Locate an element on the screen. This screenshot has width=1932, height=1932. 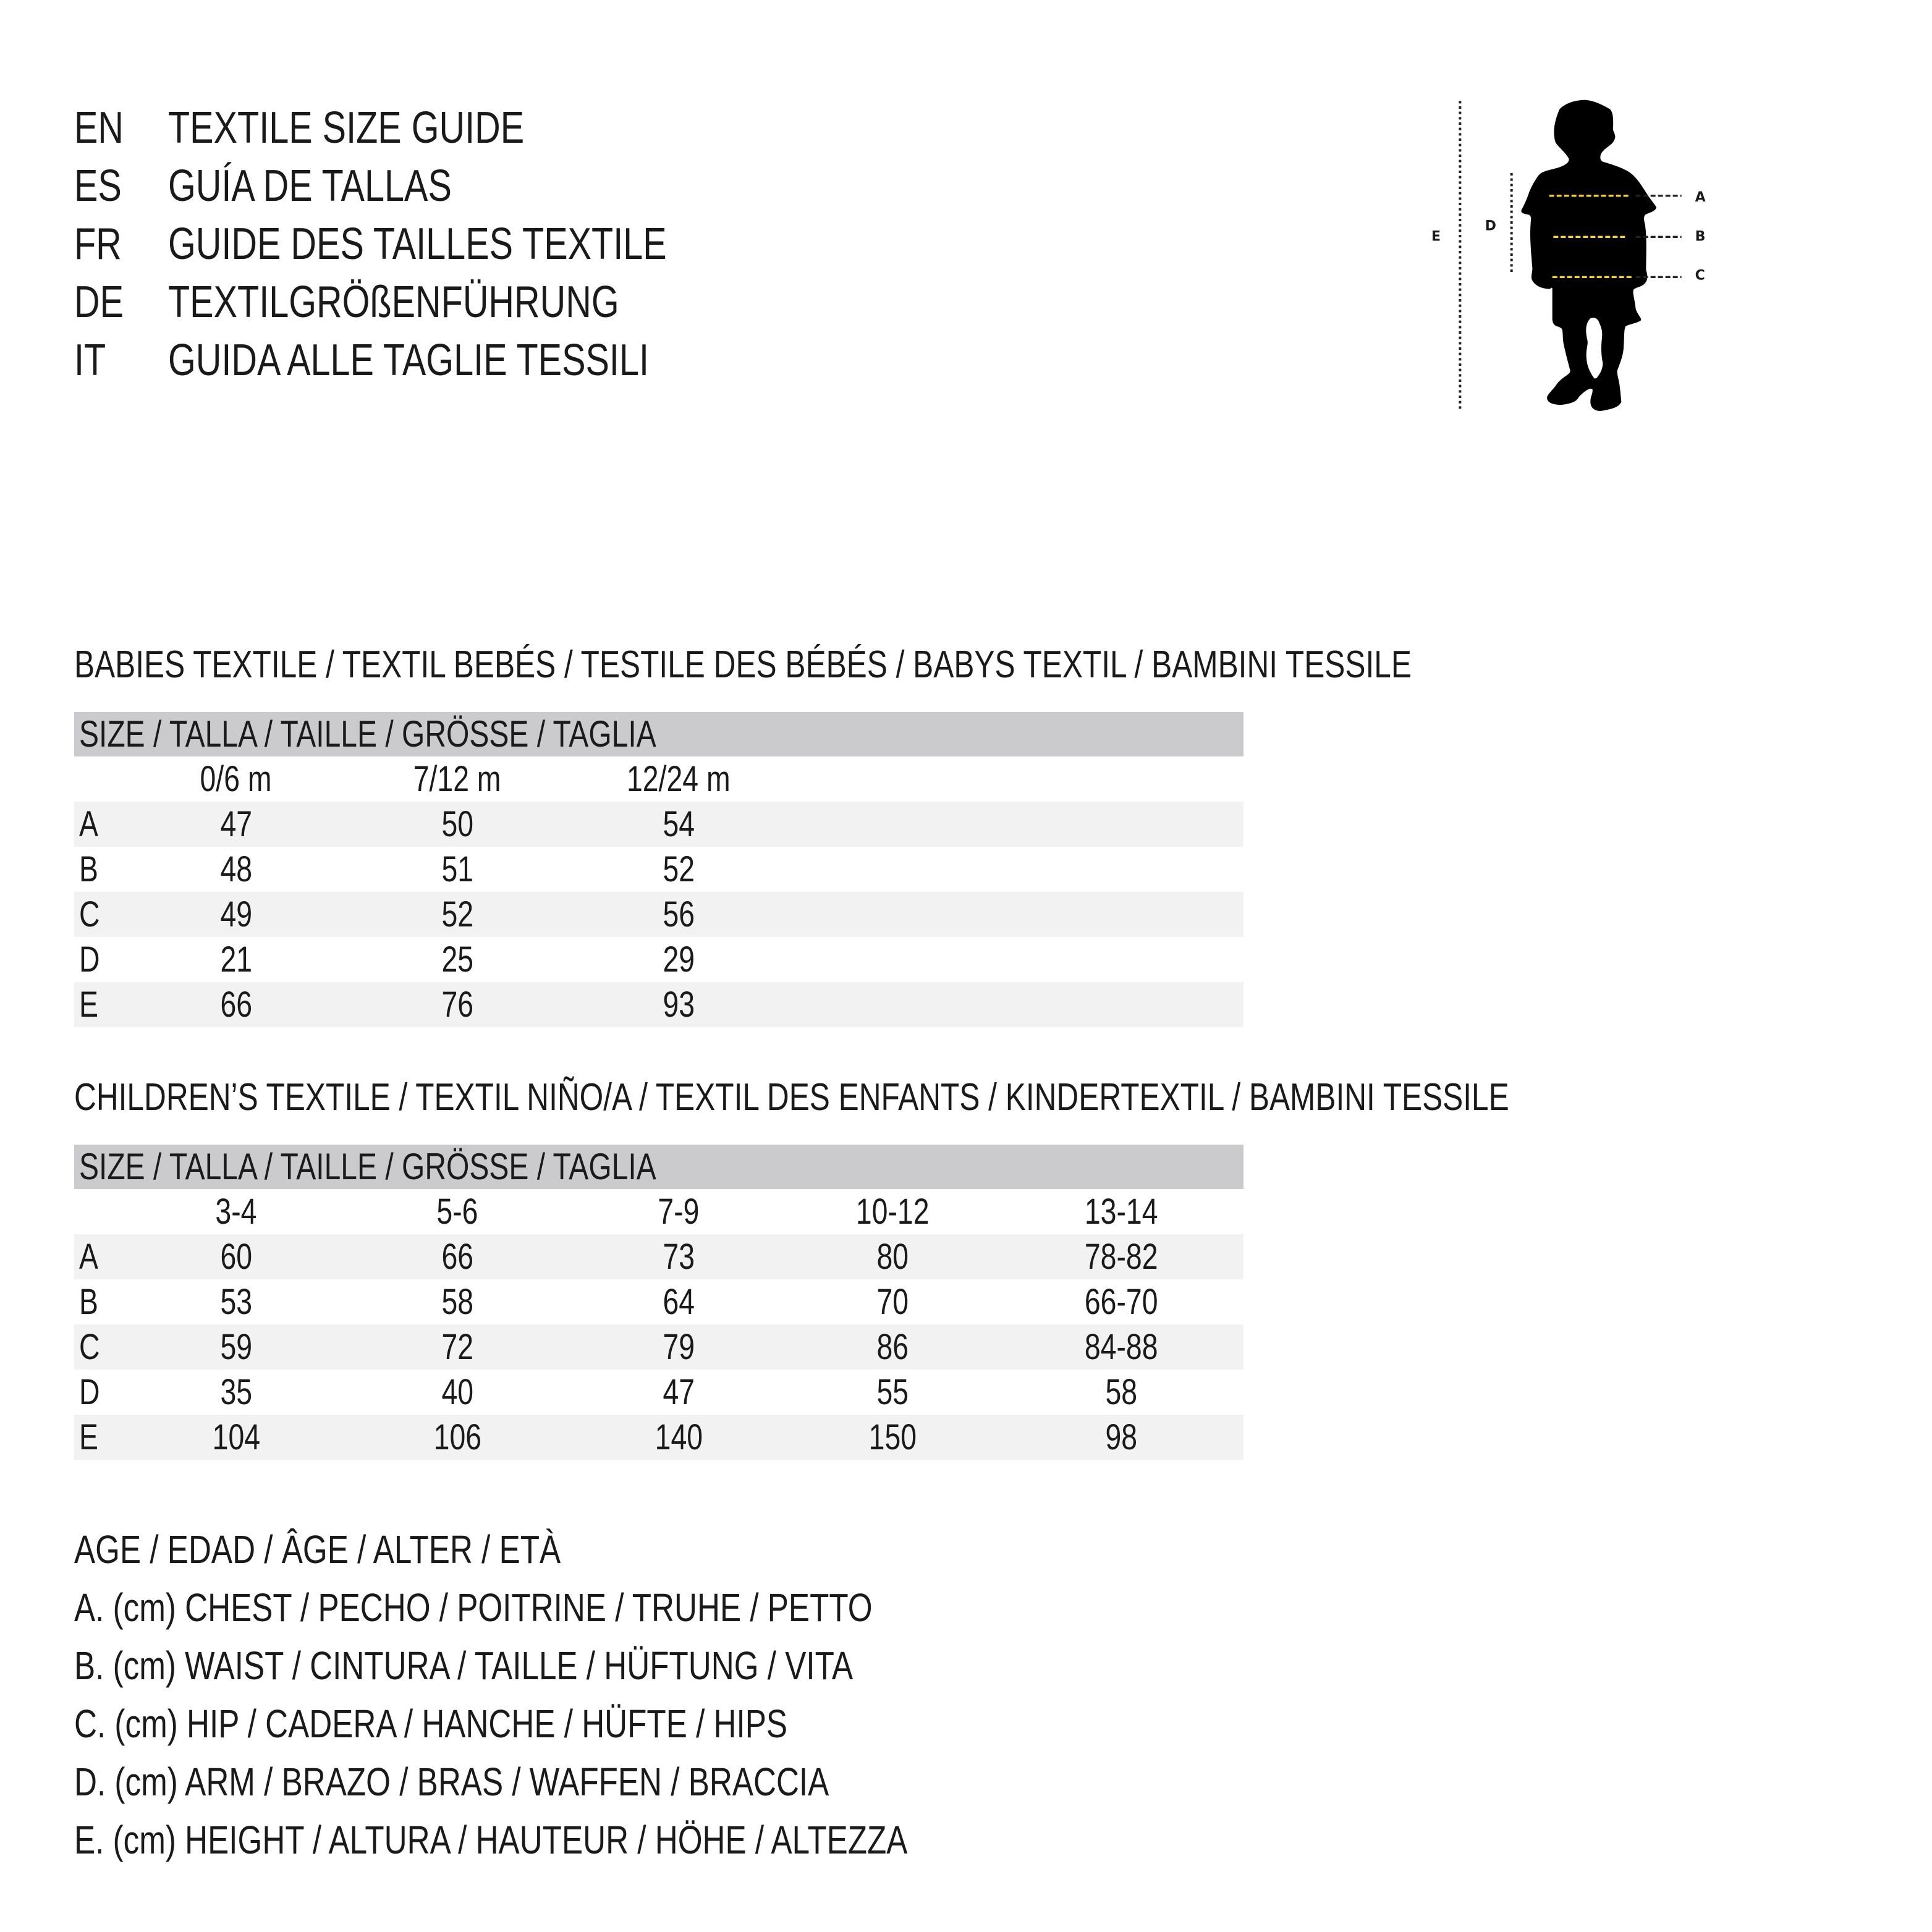
column-header-text: 5-6 is located at coordinates (457, 1212).